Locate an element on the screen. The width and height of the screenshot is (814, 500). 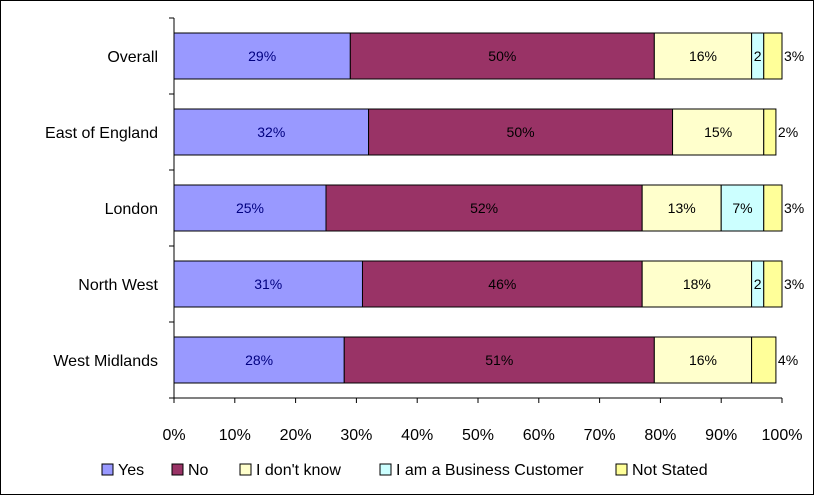
y-tick-label: West Midlands is located at coordinates (105, 361).